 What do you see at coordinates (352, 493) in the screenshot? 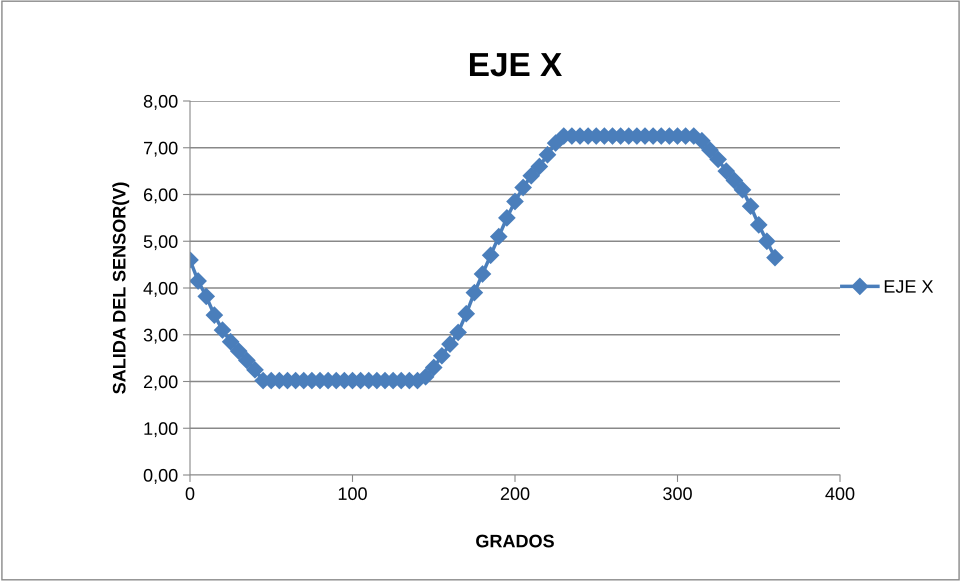
I see `x-tick-label: 100` at bounding box center [352, 493].